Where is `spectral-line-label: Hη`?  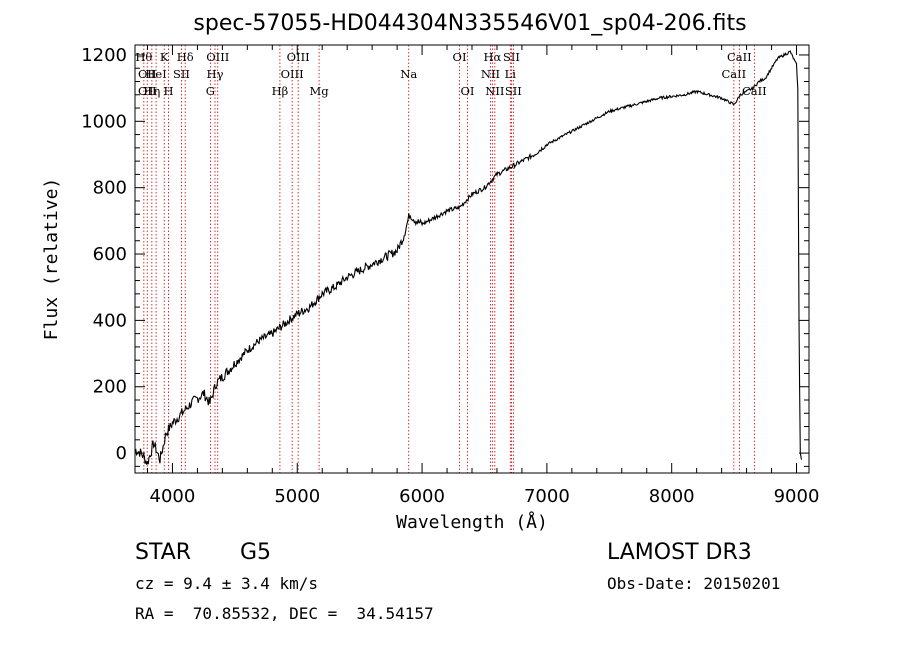 spectral-line-label: Hη is located at coordinates (151, 91).